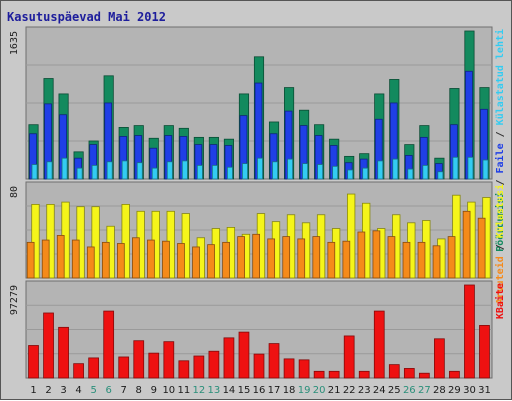  Describe the element at coordinates (48, 390) in the screenshot. I see `x-tick-label-2: 2` at that location.